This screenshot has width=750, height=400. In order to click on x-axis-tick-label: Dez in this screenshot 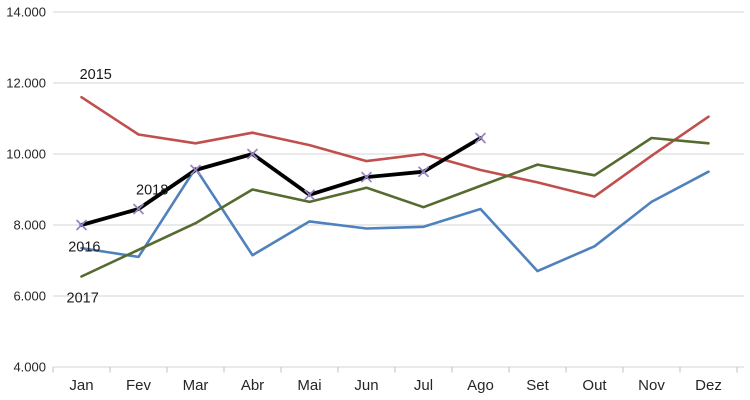, I will do `click(708, 385)`.